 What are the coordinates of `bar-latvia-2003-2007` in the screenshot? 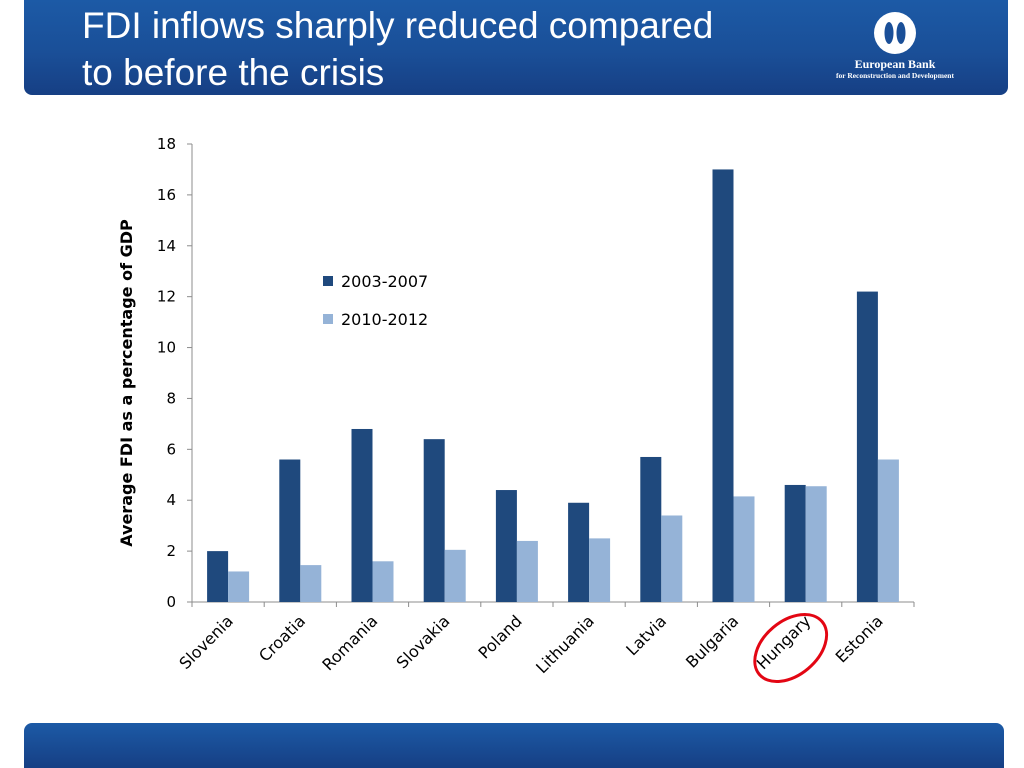 It's located at (651, 529).